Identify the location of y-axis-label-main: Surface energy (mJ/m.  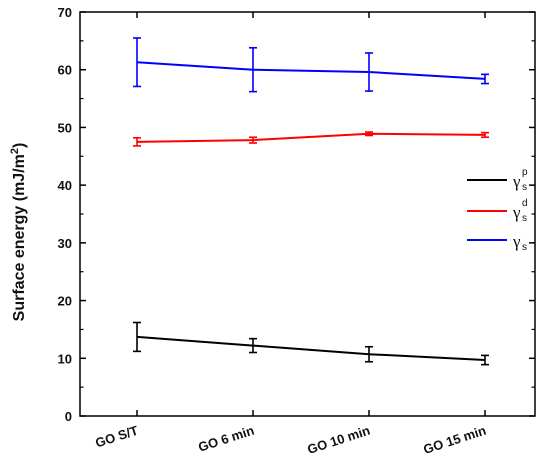
(19, 237).